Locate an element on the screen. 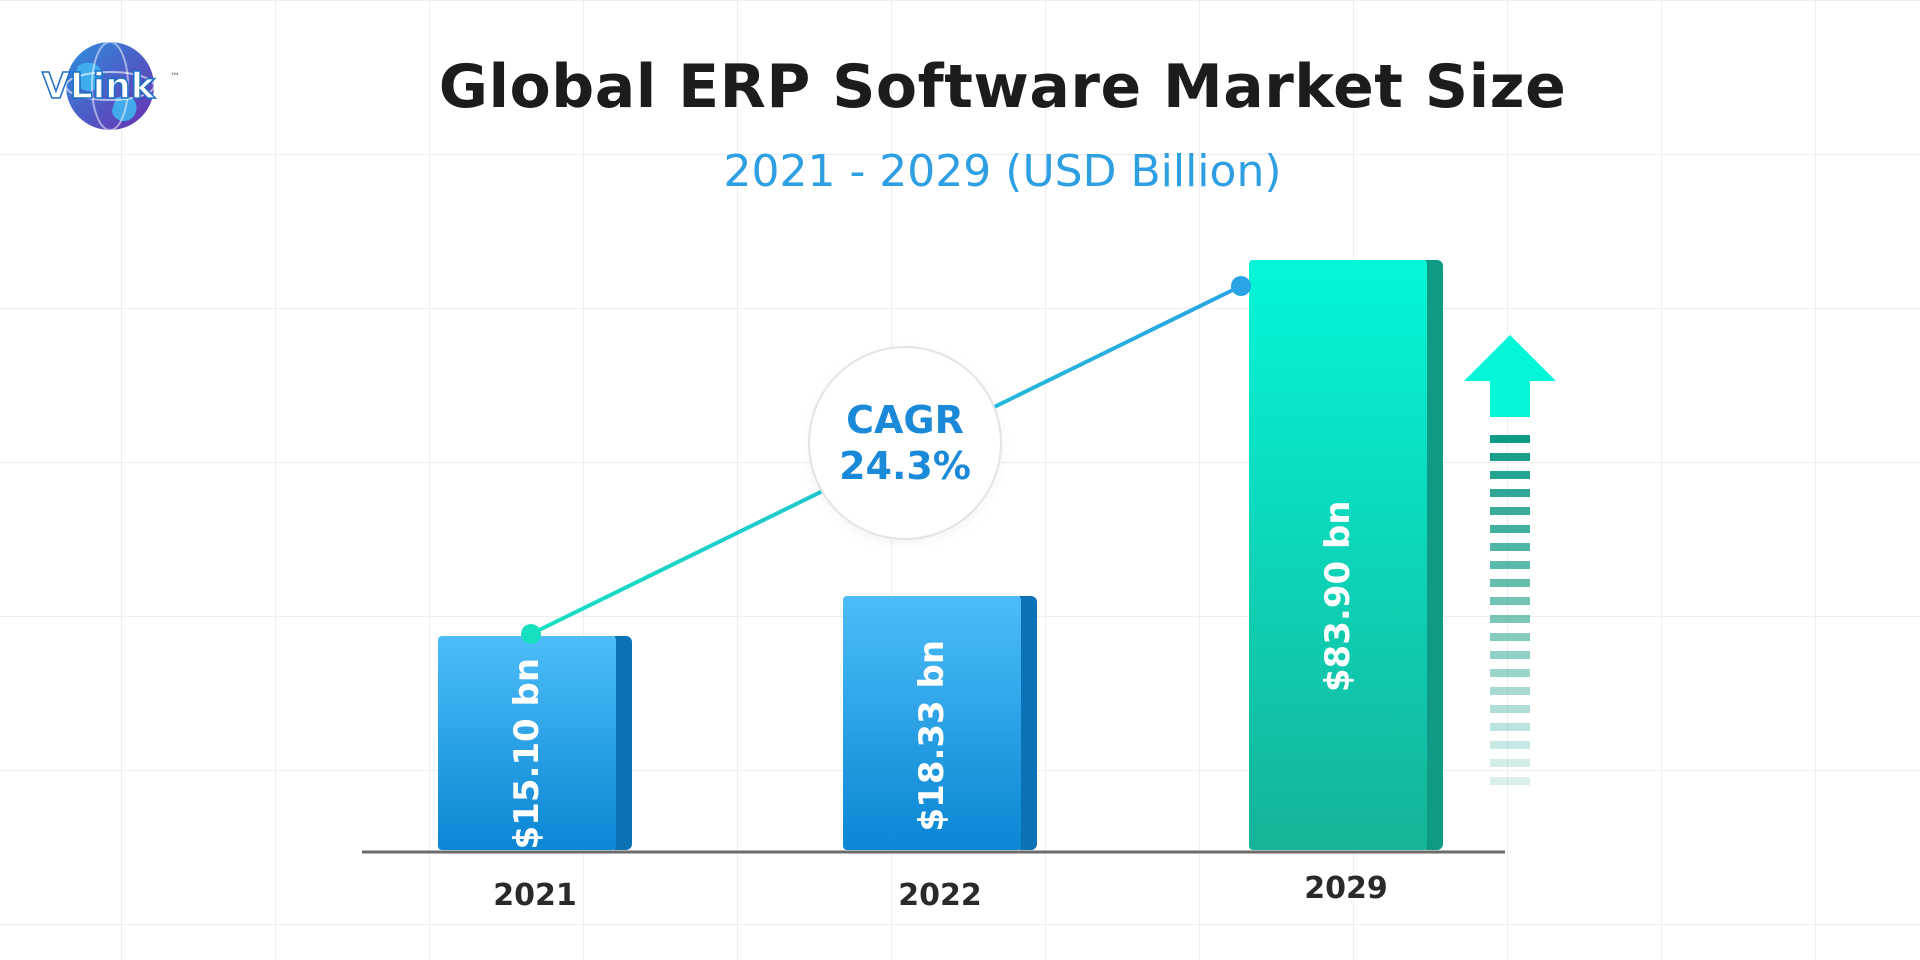 The height and width of the screenshot is (960, 1920). x-tick-2021: 2021 is located at coordinates (535, 895).